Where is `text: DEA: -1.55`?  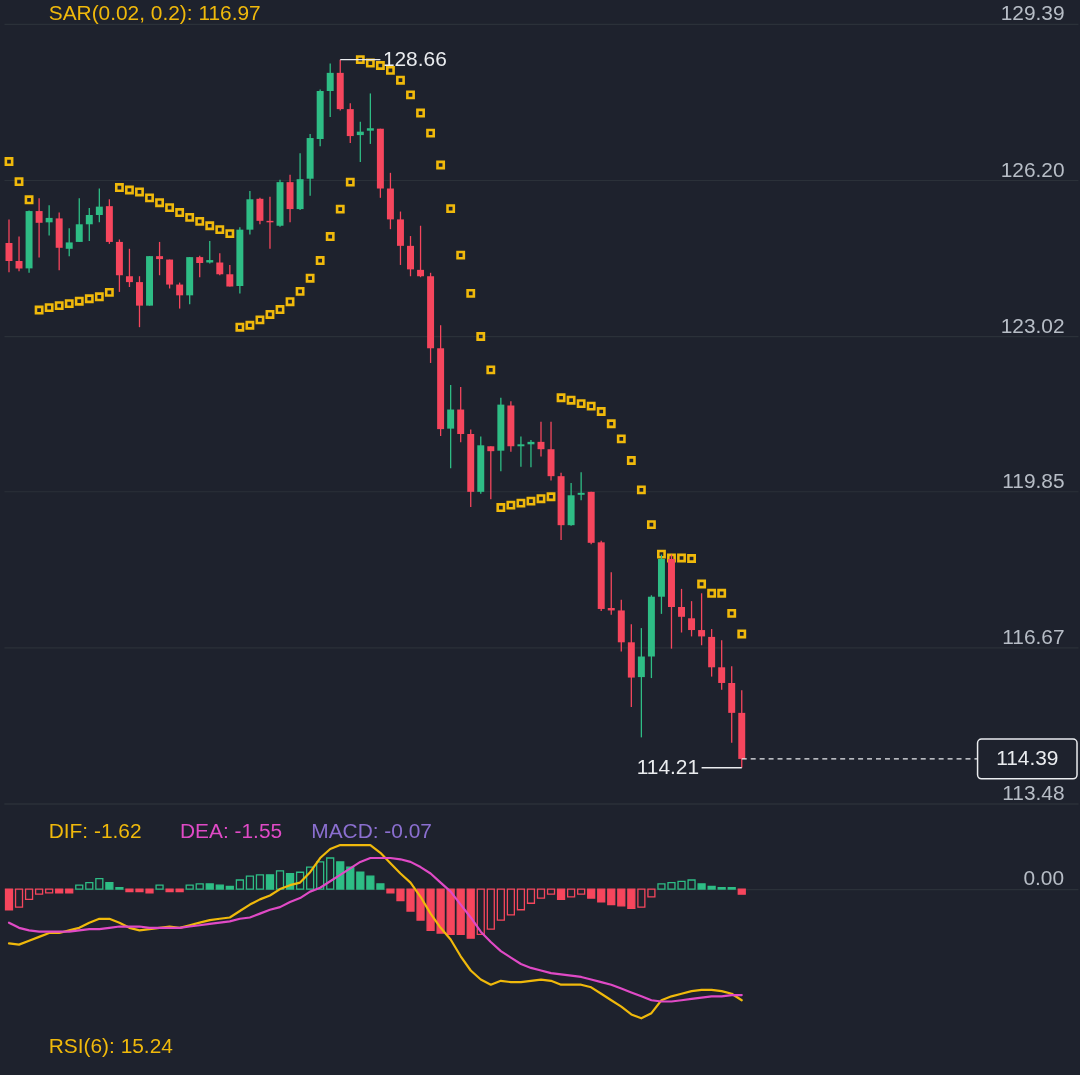 text: DEA: -1.55 is located at coordinates (231, 831).